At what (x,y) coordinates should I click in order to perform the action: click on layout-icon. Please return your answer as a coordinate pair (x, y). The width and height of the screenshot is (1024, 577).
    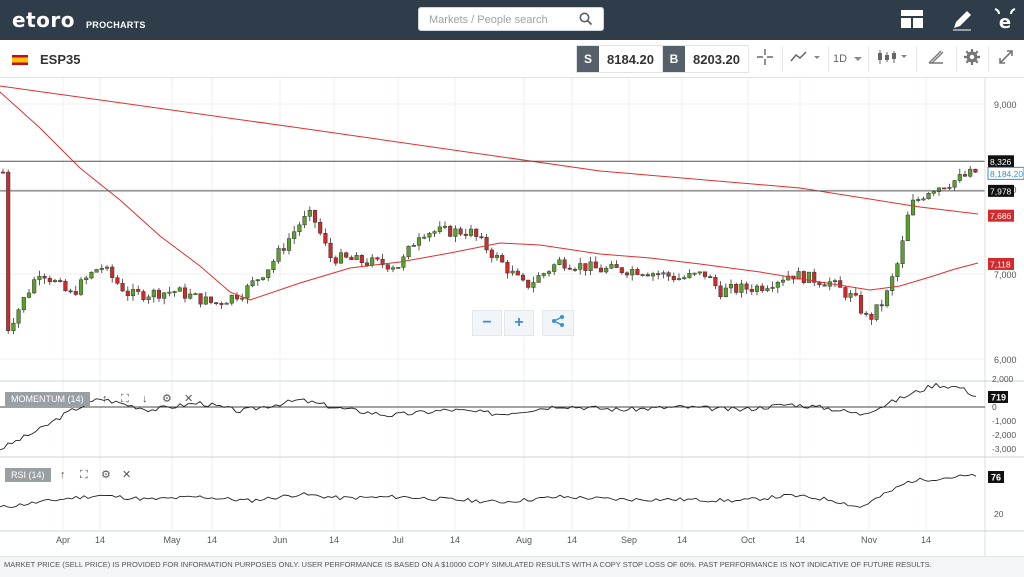
    Looking at the image, I should click on (912, 21).